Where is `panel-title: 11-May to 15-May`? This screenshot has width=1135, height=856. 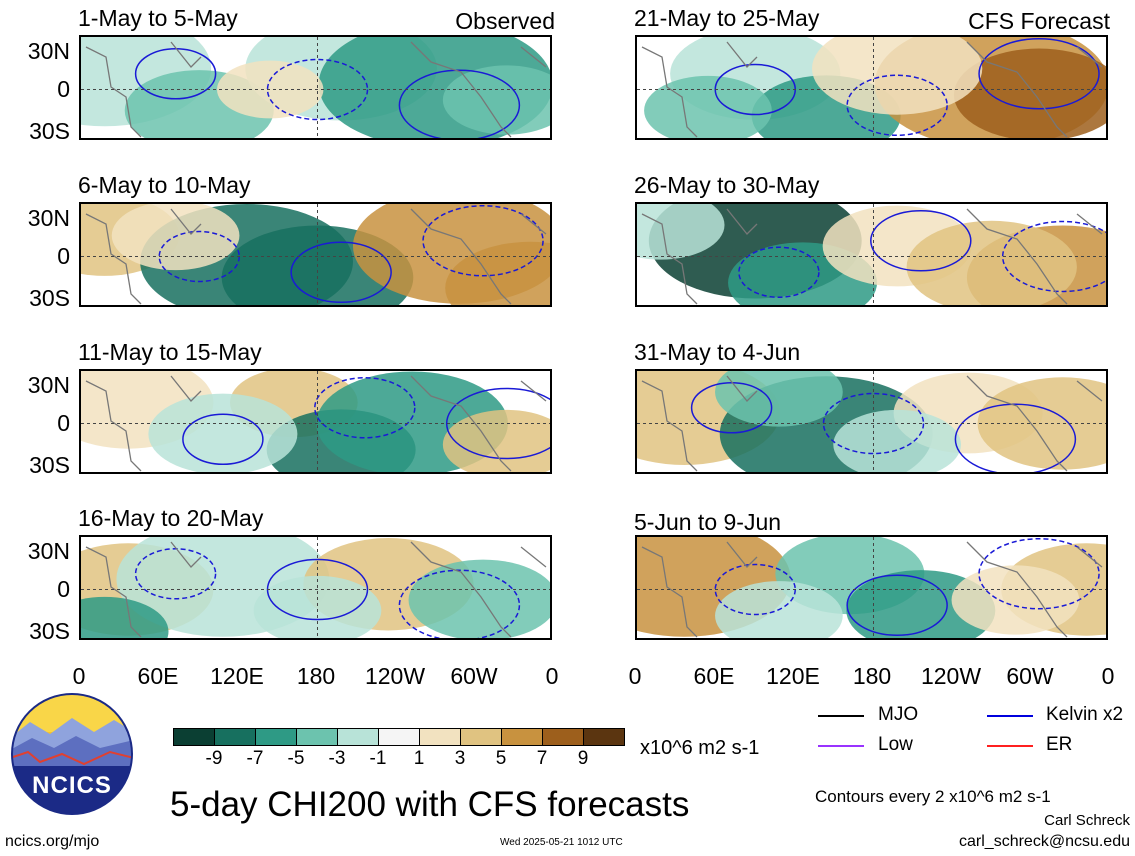
panel-title: 11-May to 15-May is located at coordinates (170, 352).